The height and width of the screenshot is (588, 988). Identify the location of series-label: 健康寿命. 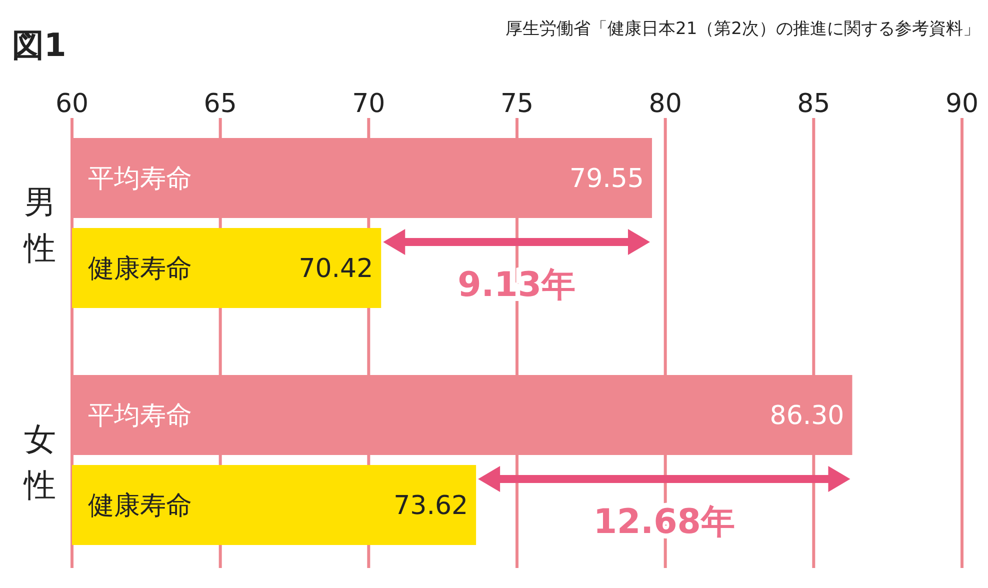
(140, 269).